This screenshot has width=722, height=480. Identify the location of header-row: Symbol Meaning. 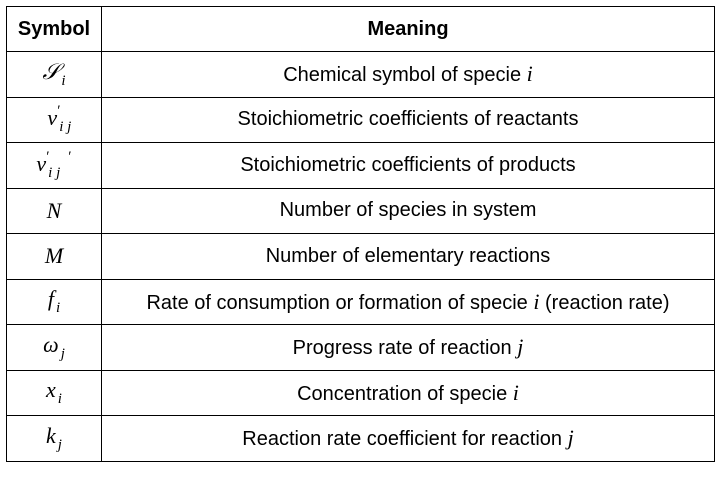
(360, 29).